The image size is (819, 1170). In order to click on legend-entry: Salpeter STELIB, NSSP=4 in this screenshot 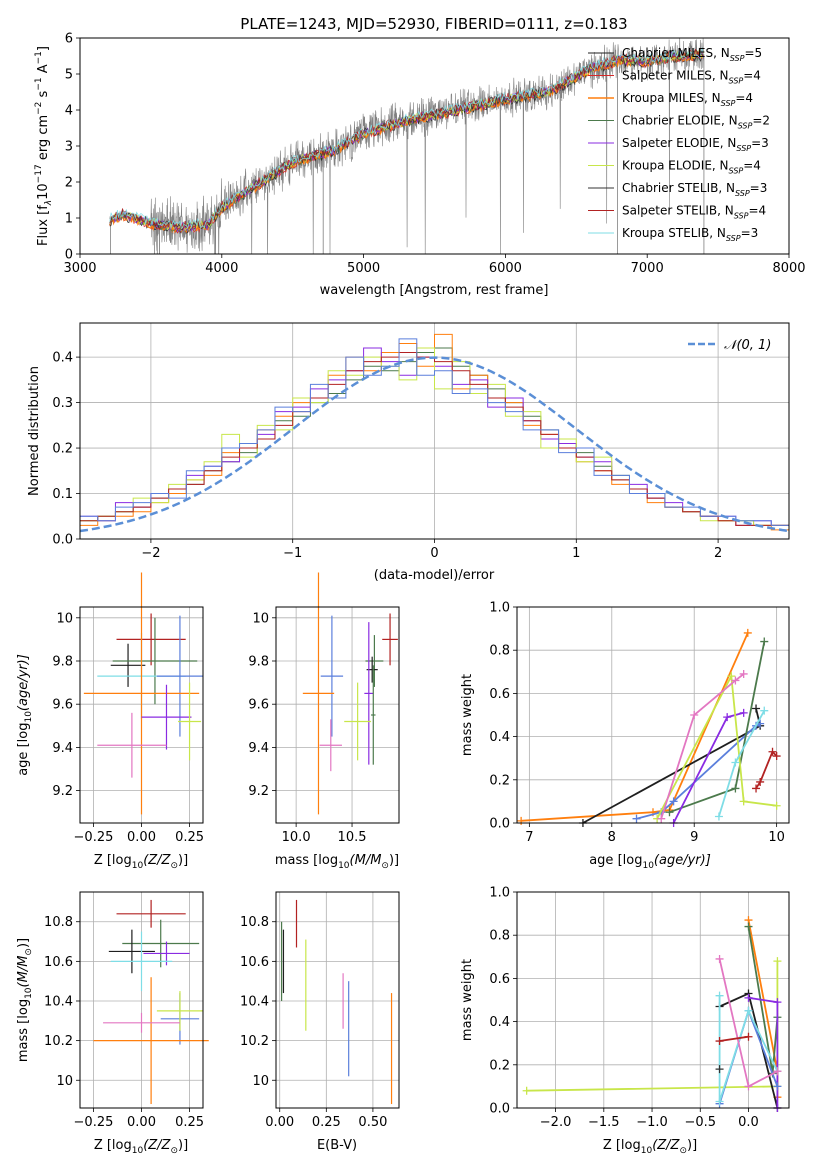, I will do `click(694, 212)`.